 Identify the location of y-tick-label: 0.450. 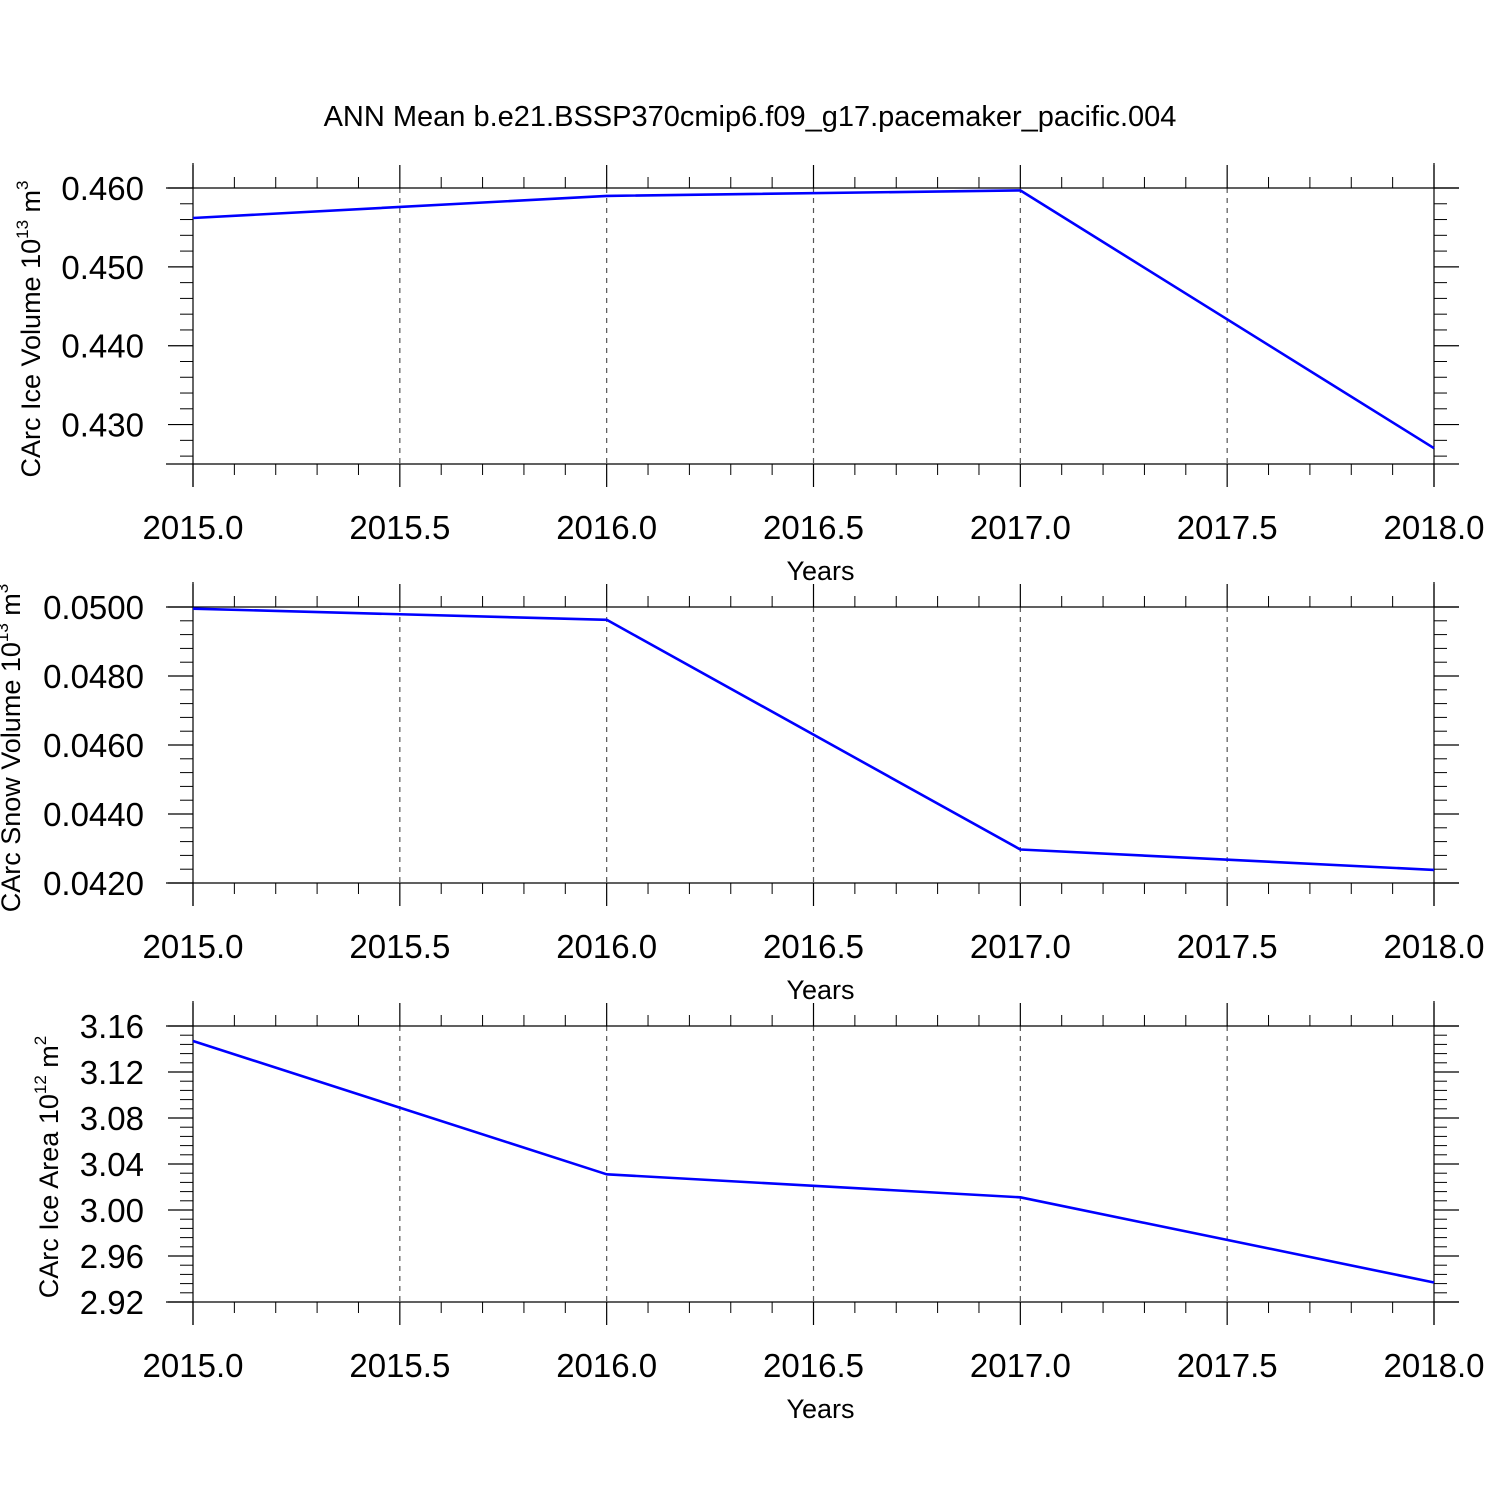
(102, 267).